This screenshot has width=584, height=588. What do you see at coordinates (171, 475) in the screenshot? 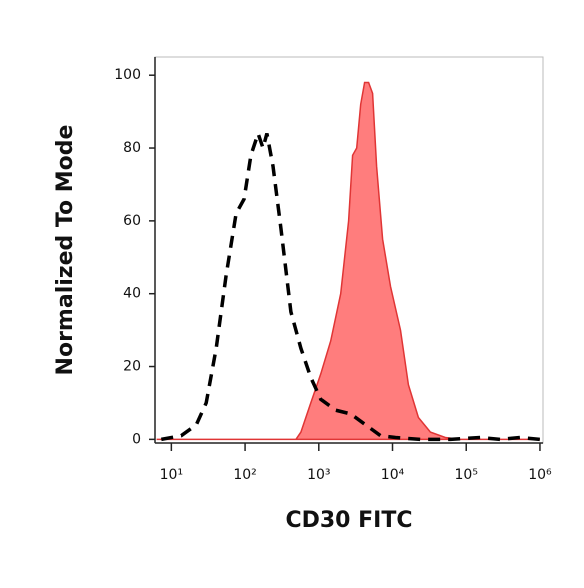
I see `x-tick-label: 10¹` at bounding box center [171, 475].